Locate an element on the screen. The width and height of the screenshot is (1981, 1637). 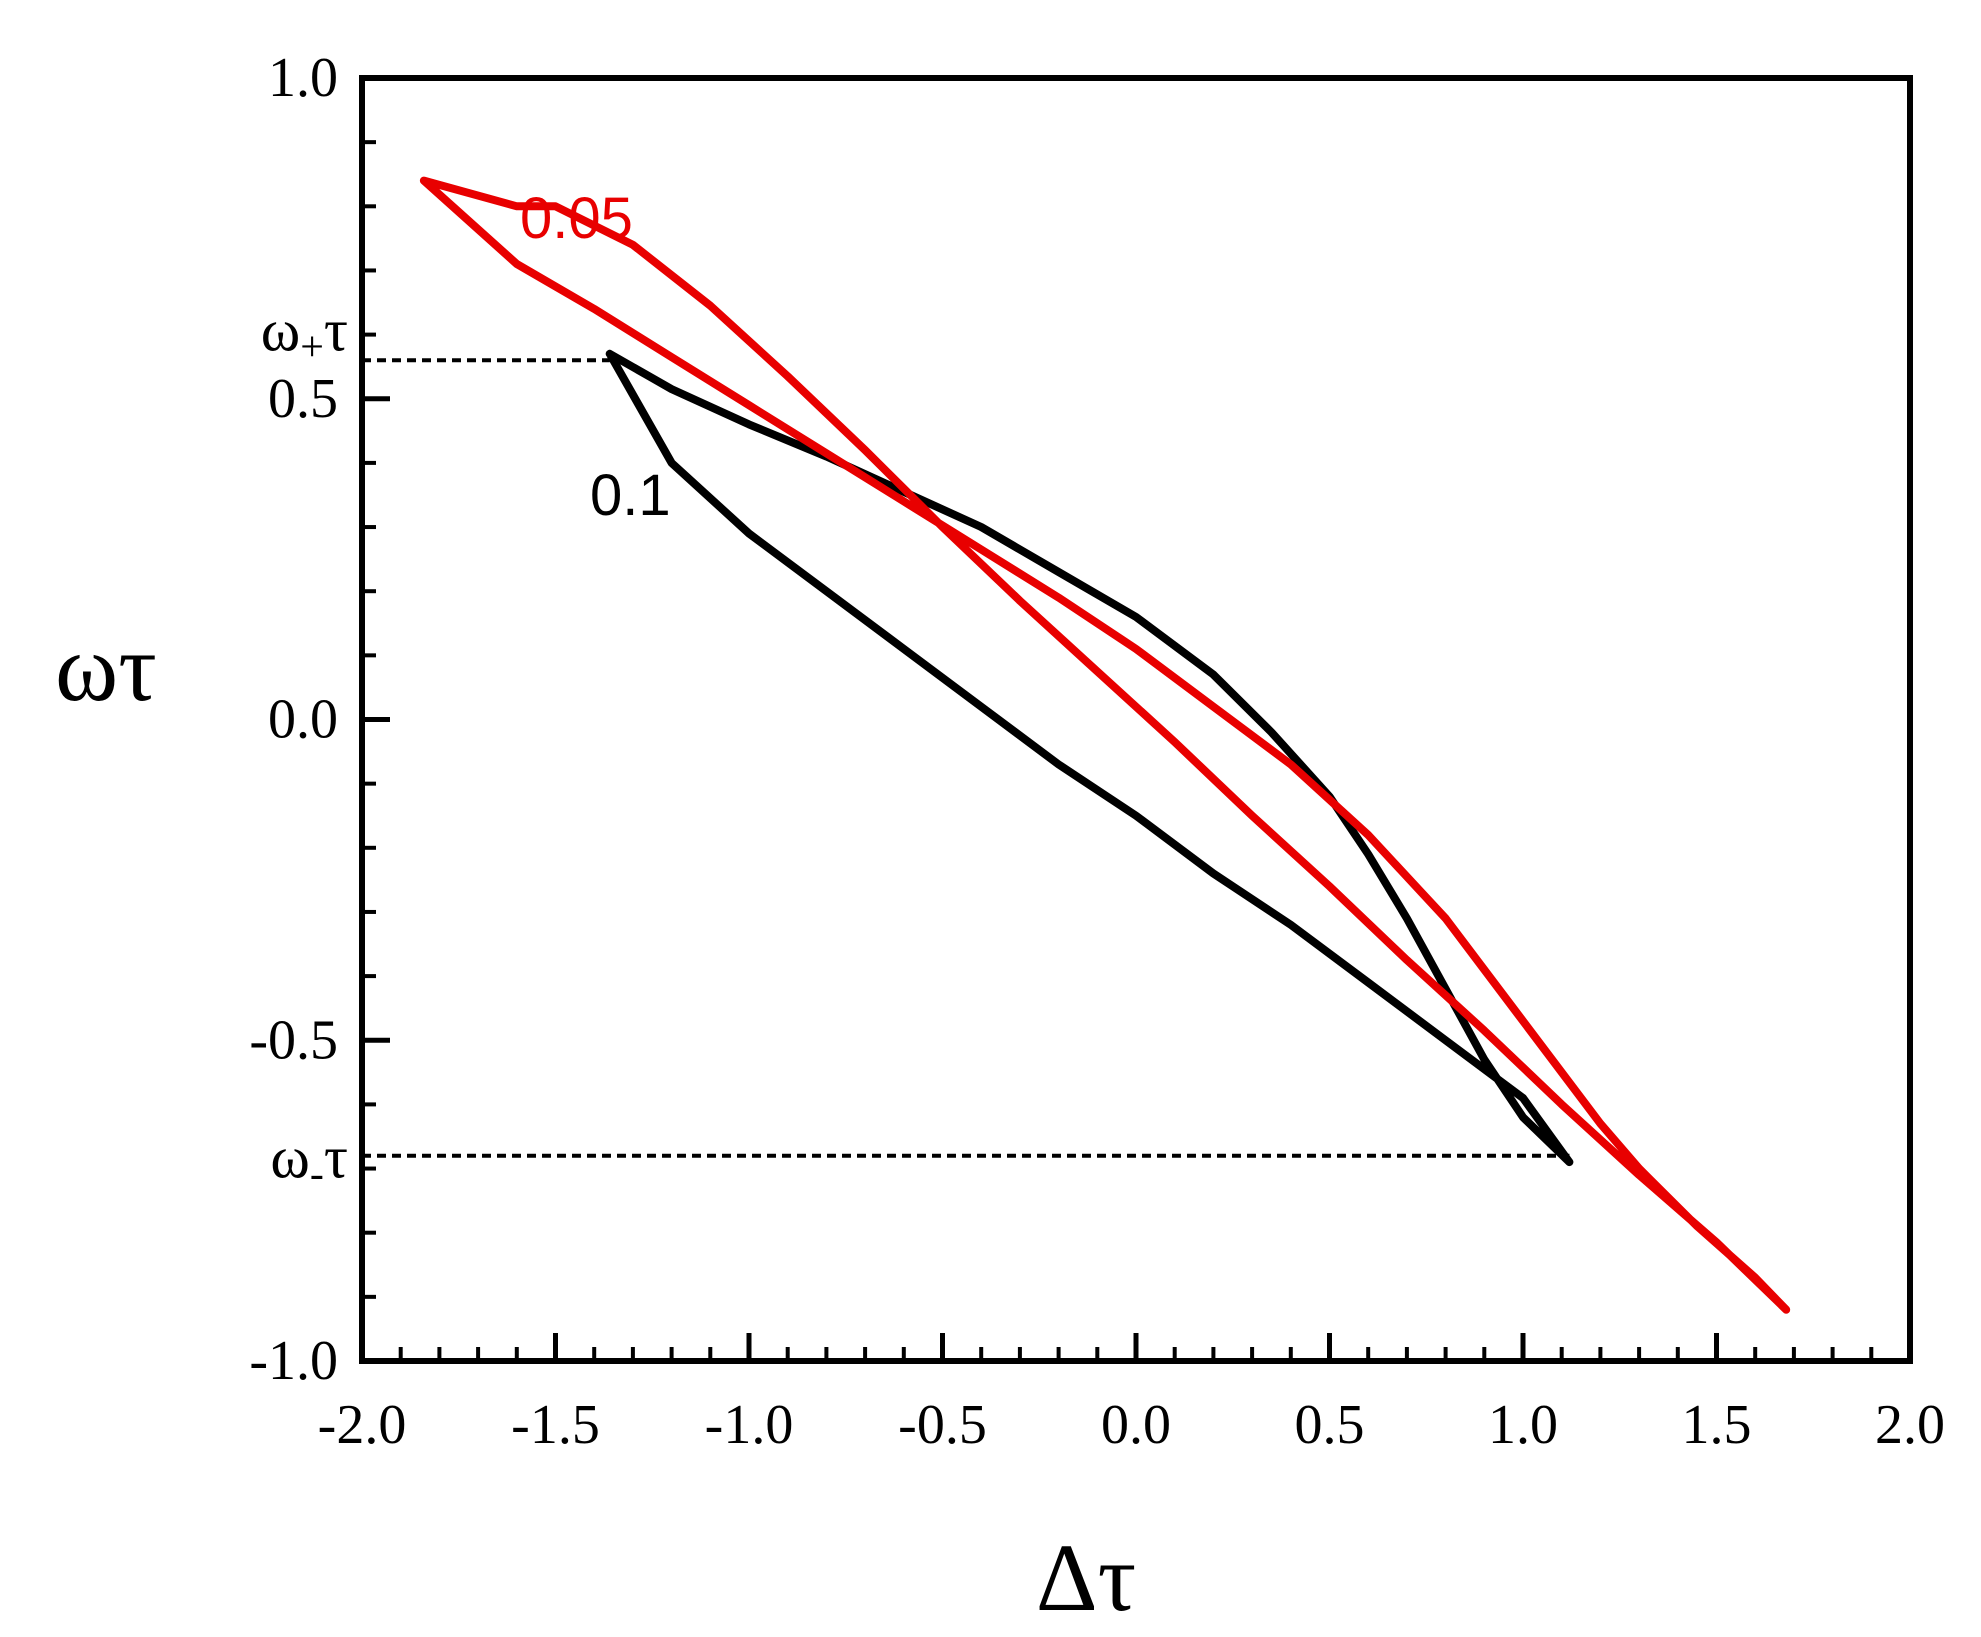
x-tick-label: 2.0 is located at coordinates (1910, 1425).